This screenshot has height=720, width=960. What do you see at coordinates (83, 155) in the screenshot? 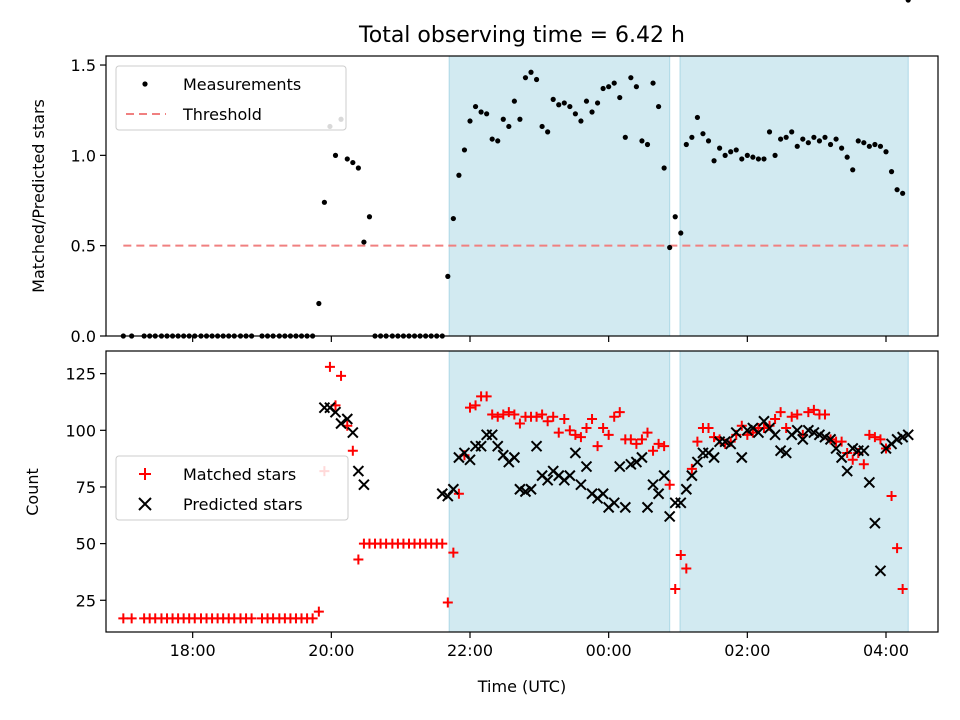
I see `y-tick-label: 1.0` at bounding box center [83, 155].